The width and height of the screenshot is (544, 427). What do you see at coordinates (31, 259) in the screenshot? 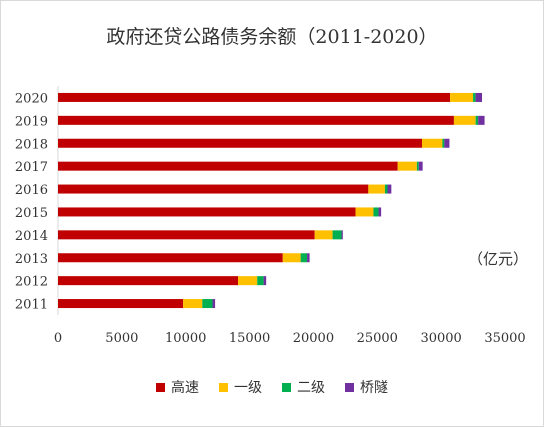
I see `y-tick-label: 2013` at bounding box center [31, 259].